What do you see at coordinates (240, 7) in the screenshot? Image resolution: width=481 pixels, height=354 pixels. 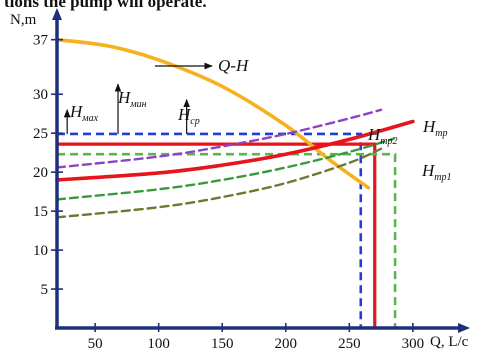 I see `top-caption-crop: tions the pump will operate.` at bounding box center [240, 7].